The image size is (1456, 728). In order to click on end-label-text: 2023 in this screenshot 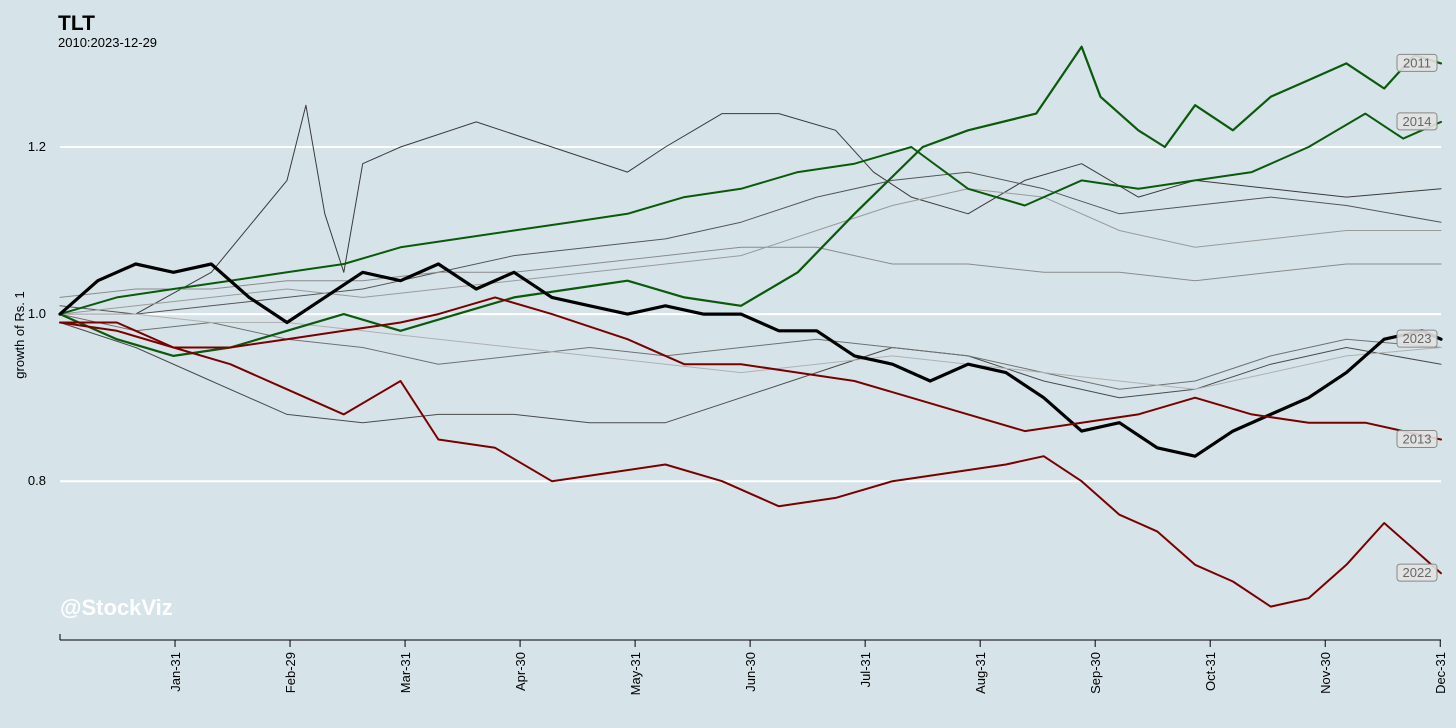, I will do `click(1417, 338)`.